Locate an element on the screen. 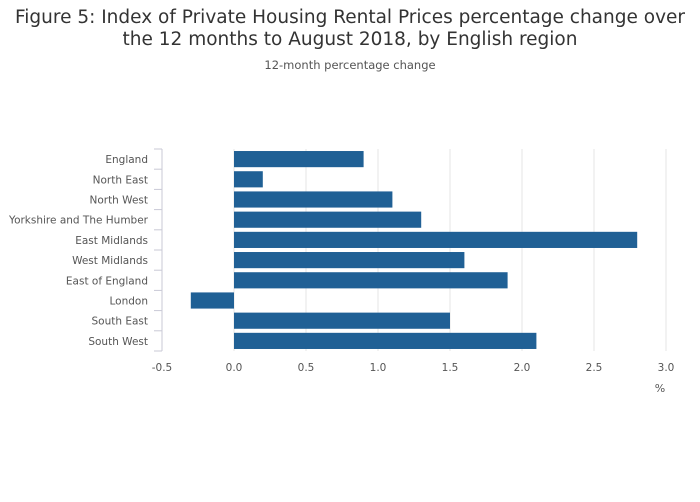  category-label: England is located at coordinates (126, 160).